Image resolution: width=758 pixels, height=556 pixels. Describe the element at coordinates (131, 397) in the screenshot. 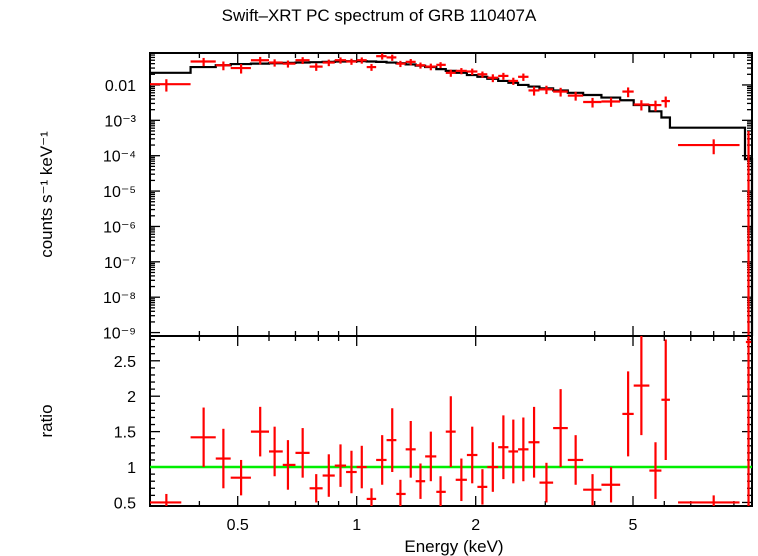

I see `y-tick-label: 2` at that location.